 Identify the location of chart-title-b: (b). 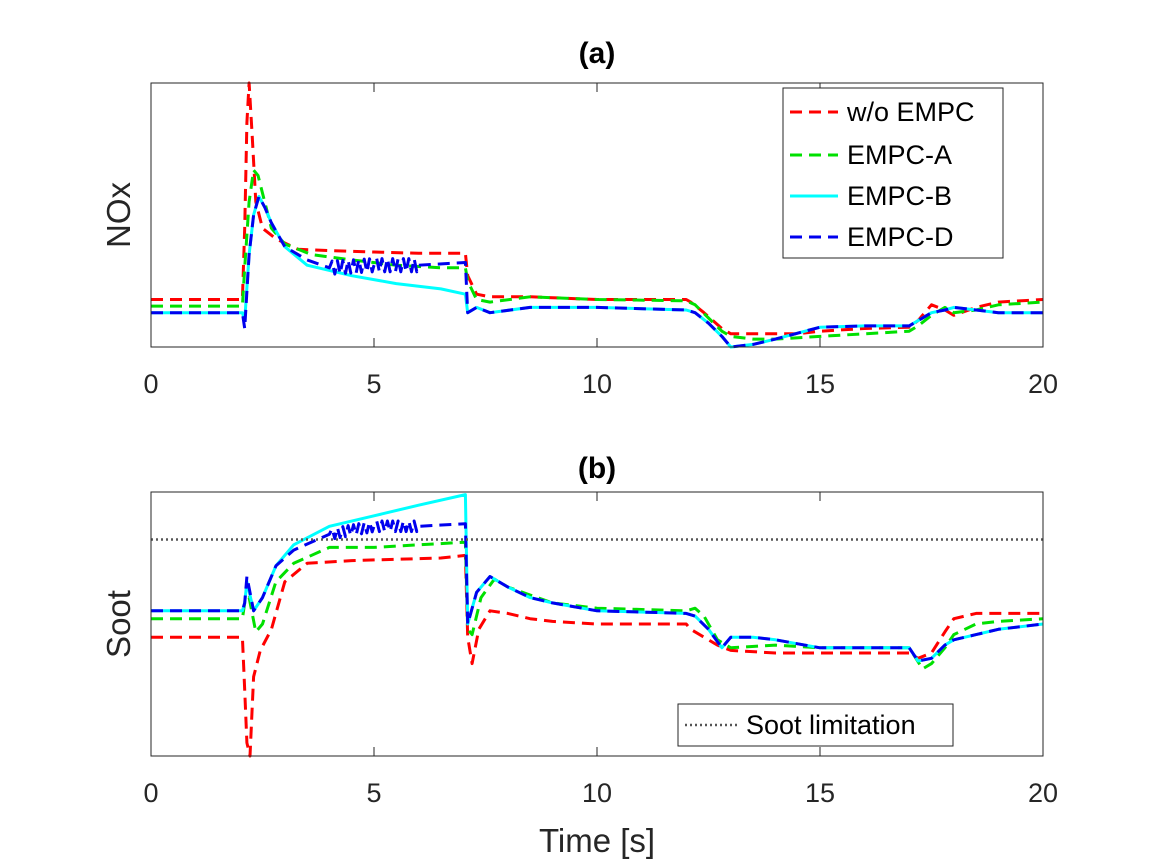
(597, 468).